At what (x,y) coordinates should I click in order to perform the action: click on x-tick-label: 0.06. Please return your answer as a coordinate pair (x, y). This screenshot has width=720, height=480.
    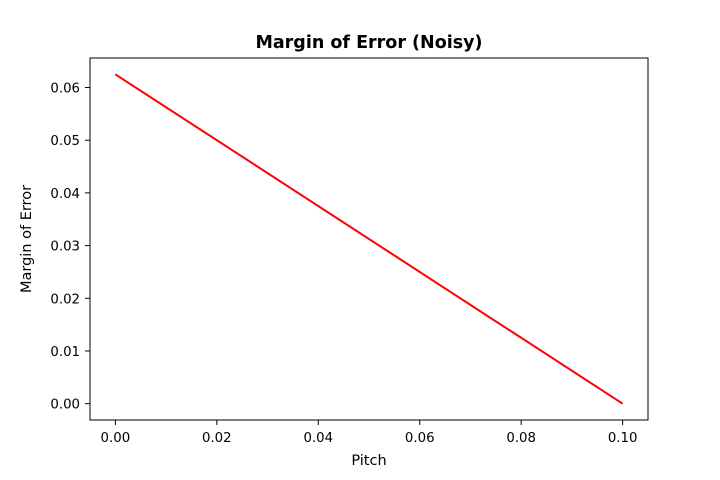
    Looking at the image, I should click on (420, 438).